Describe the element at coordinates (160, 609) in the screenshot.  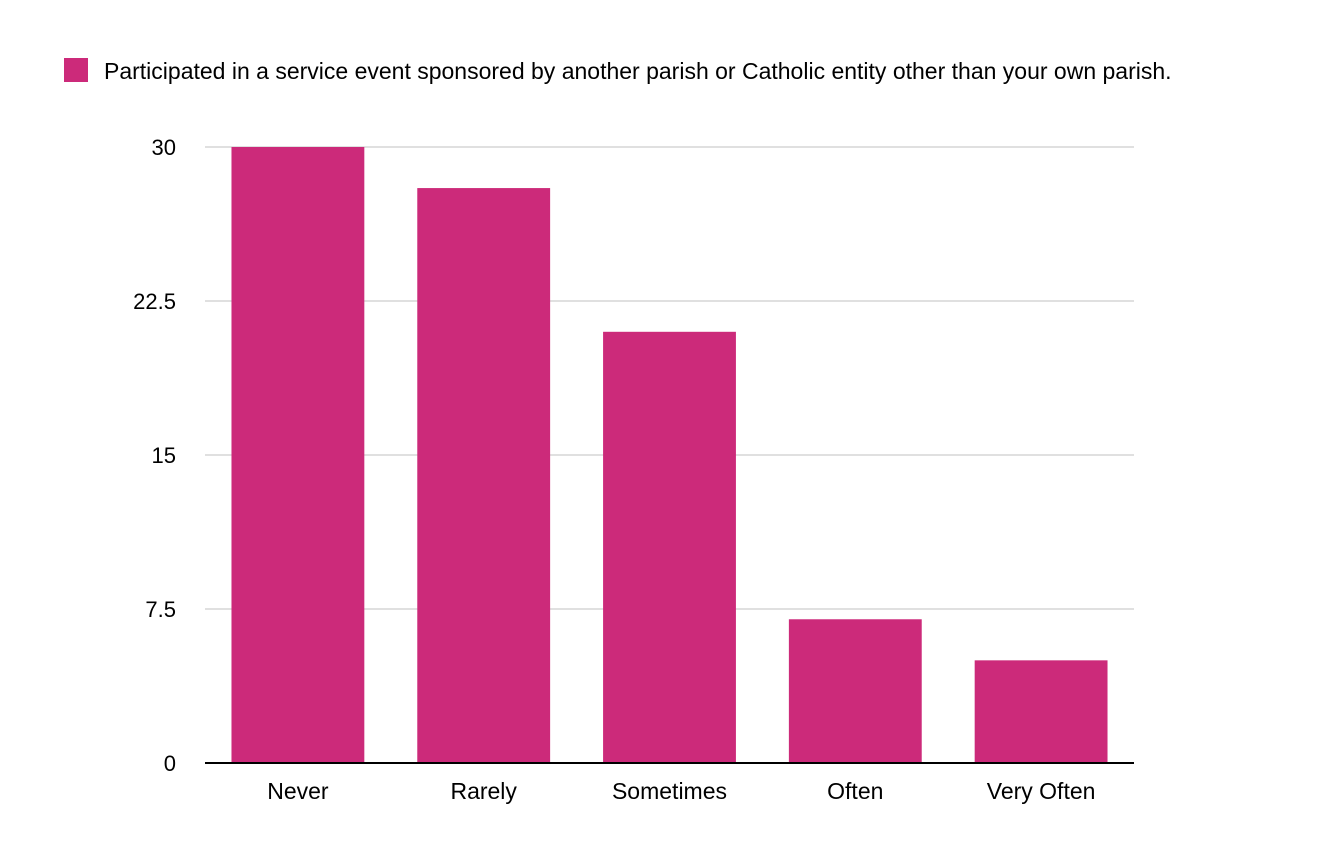
I see `y-tick-label: 7.5` at that location.